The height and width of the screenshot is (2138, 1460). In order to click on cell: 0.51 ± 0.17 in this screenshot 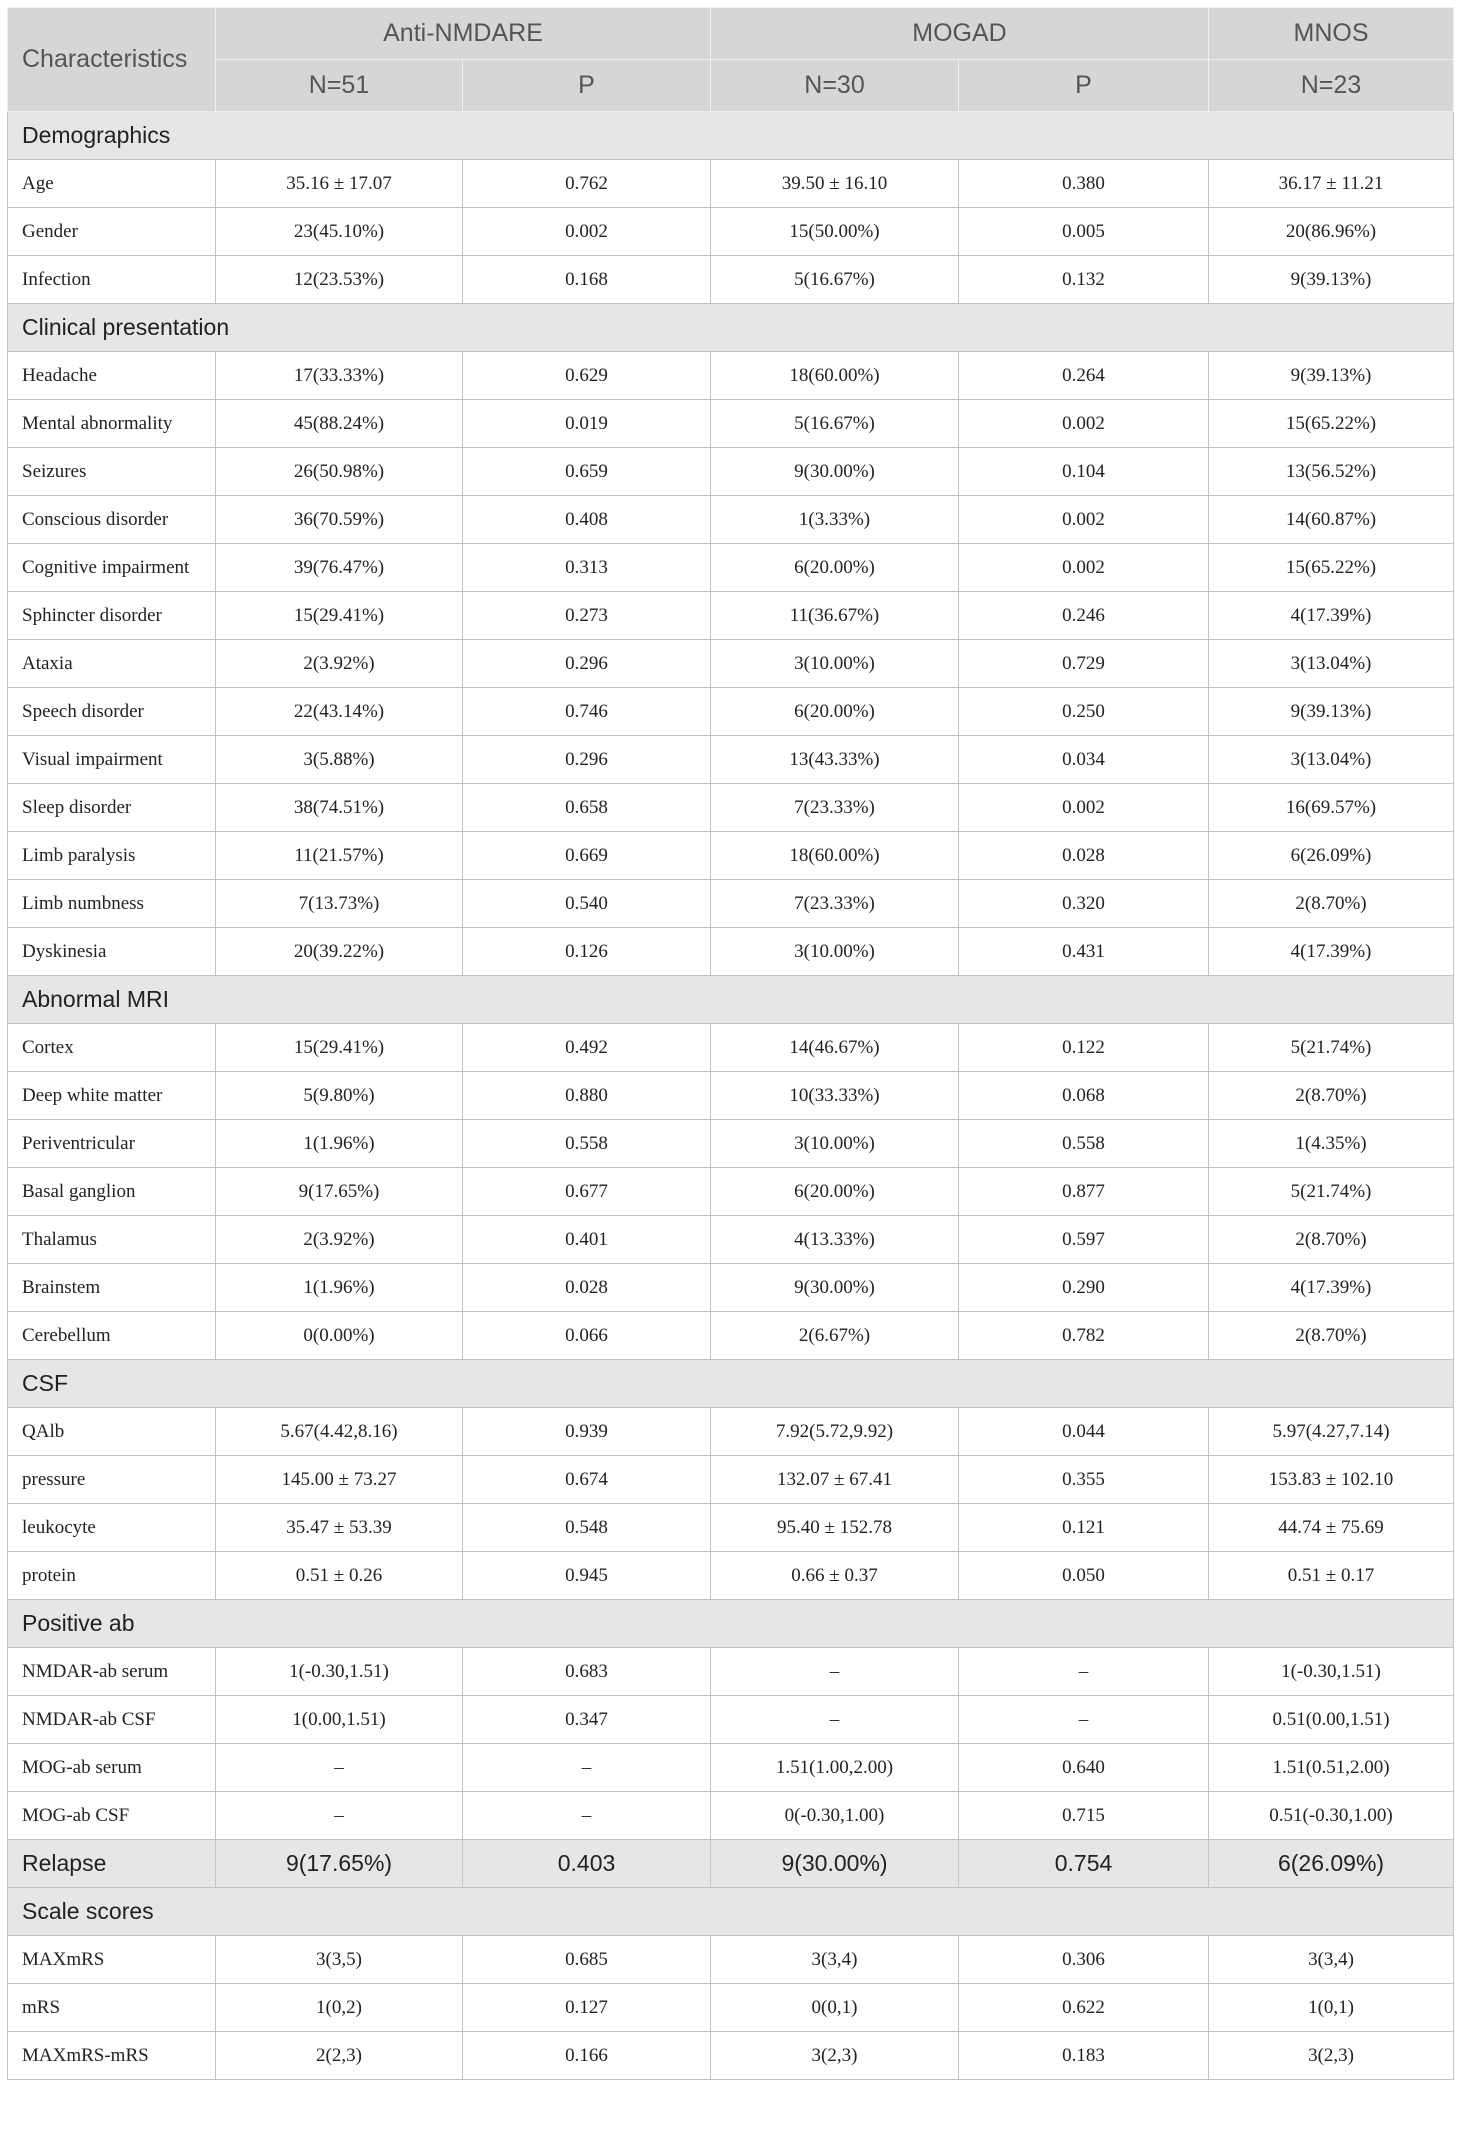, I will do `click(1331, 1575)`.